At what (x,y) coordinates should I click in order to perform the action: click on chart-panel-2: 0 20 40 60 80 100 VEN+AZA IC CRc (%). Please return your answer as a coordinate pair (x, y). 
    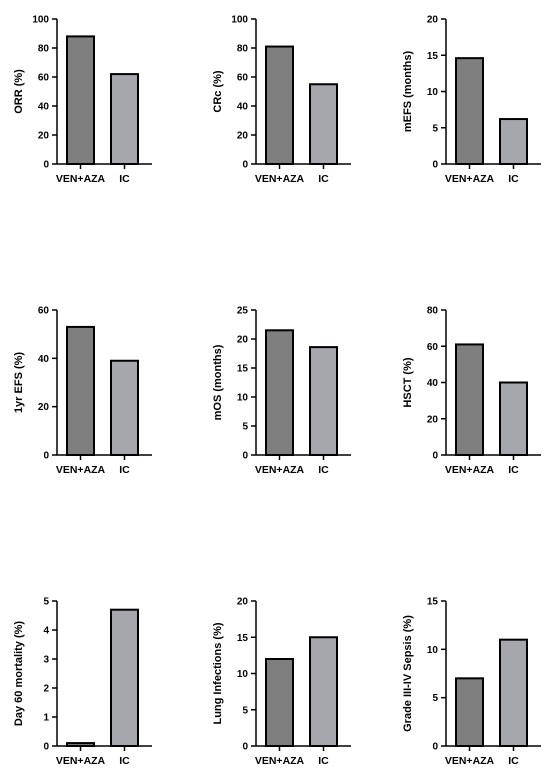
    Looking at the image, I should click on (281, 100).